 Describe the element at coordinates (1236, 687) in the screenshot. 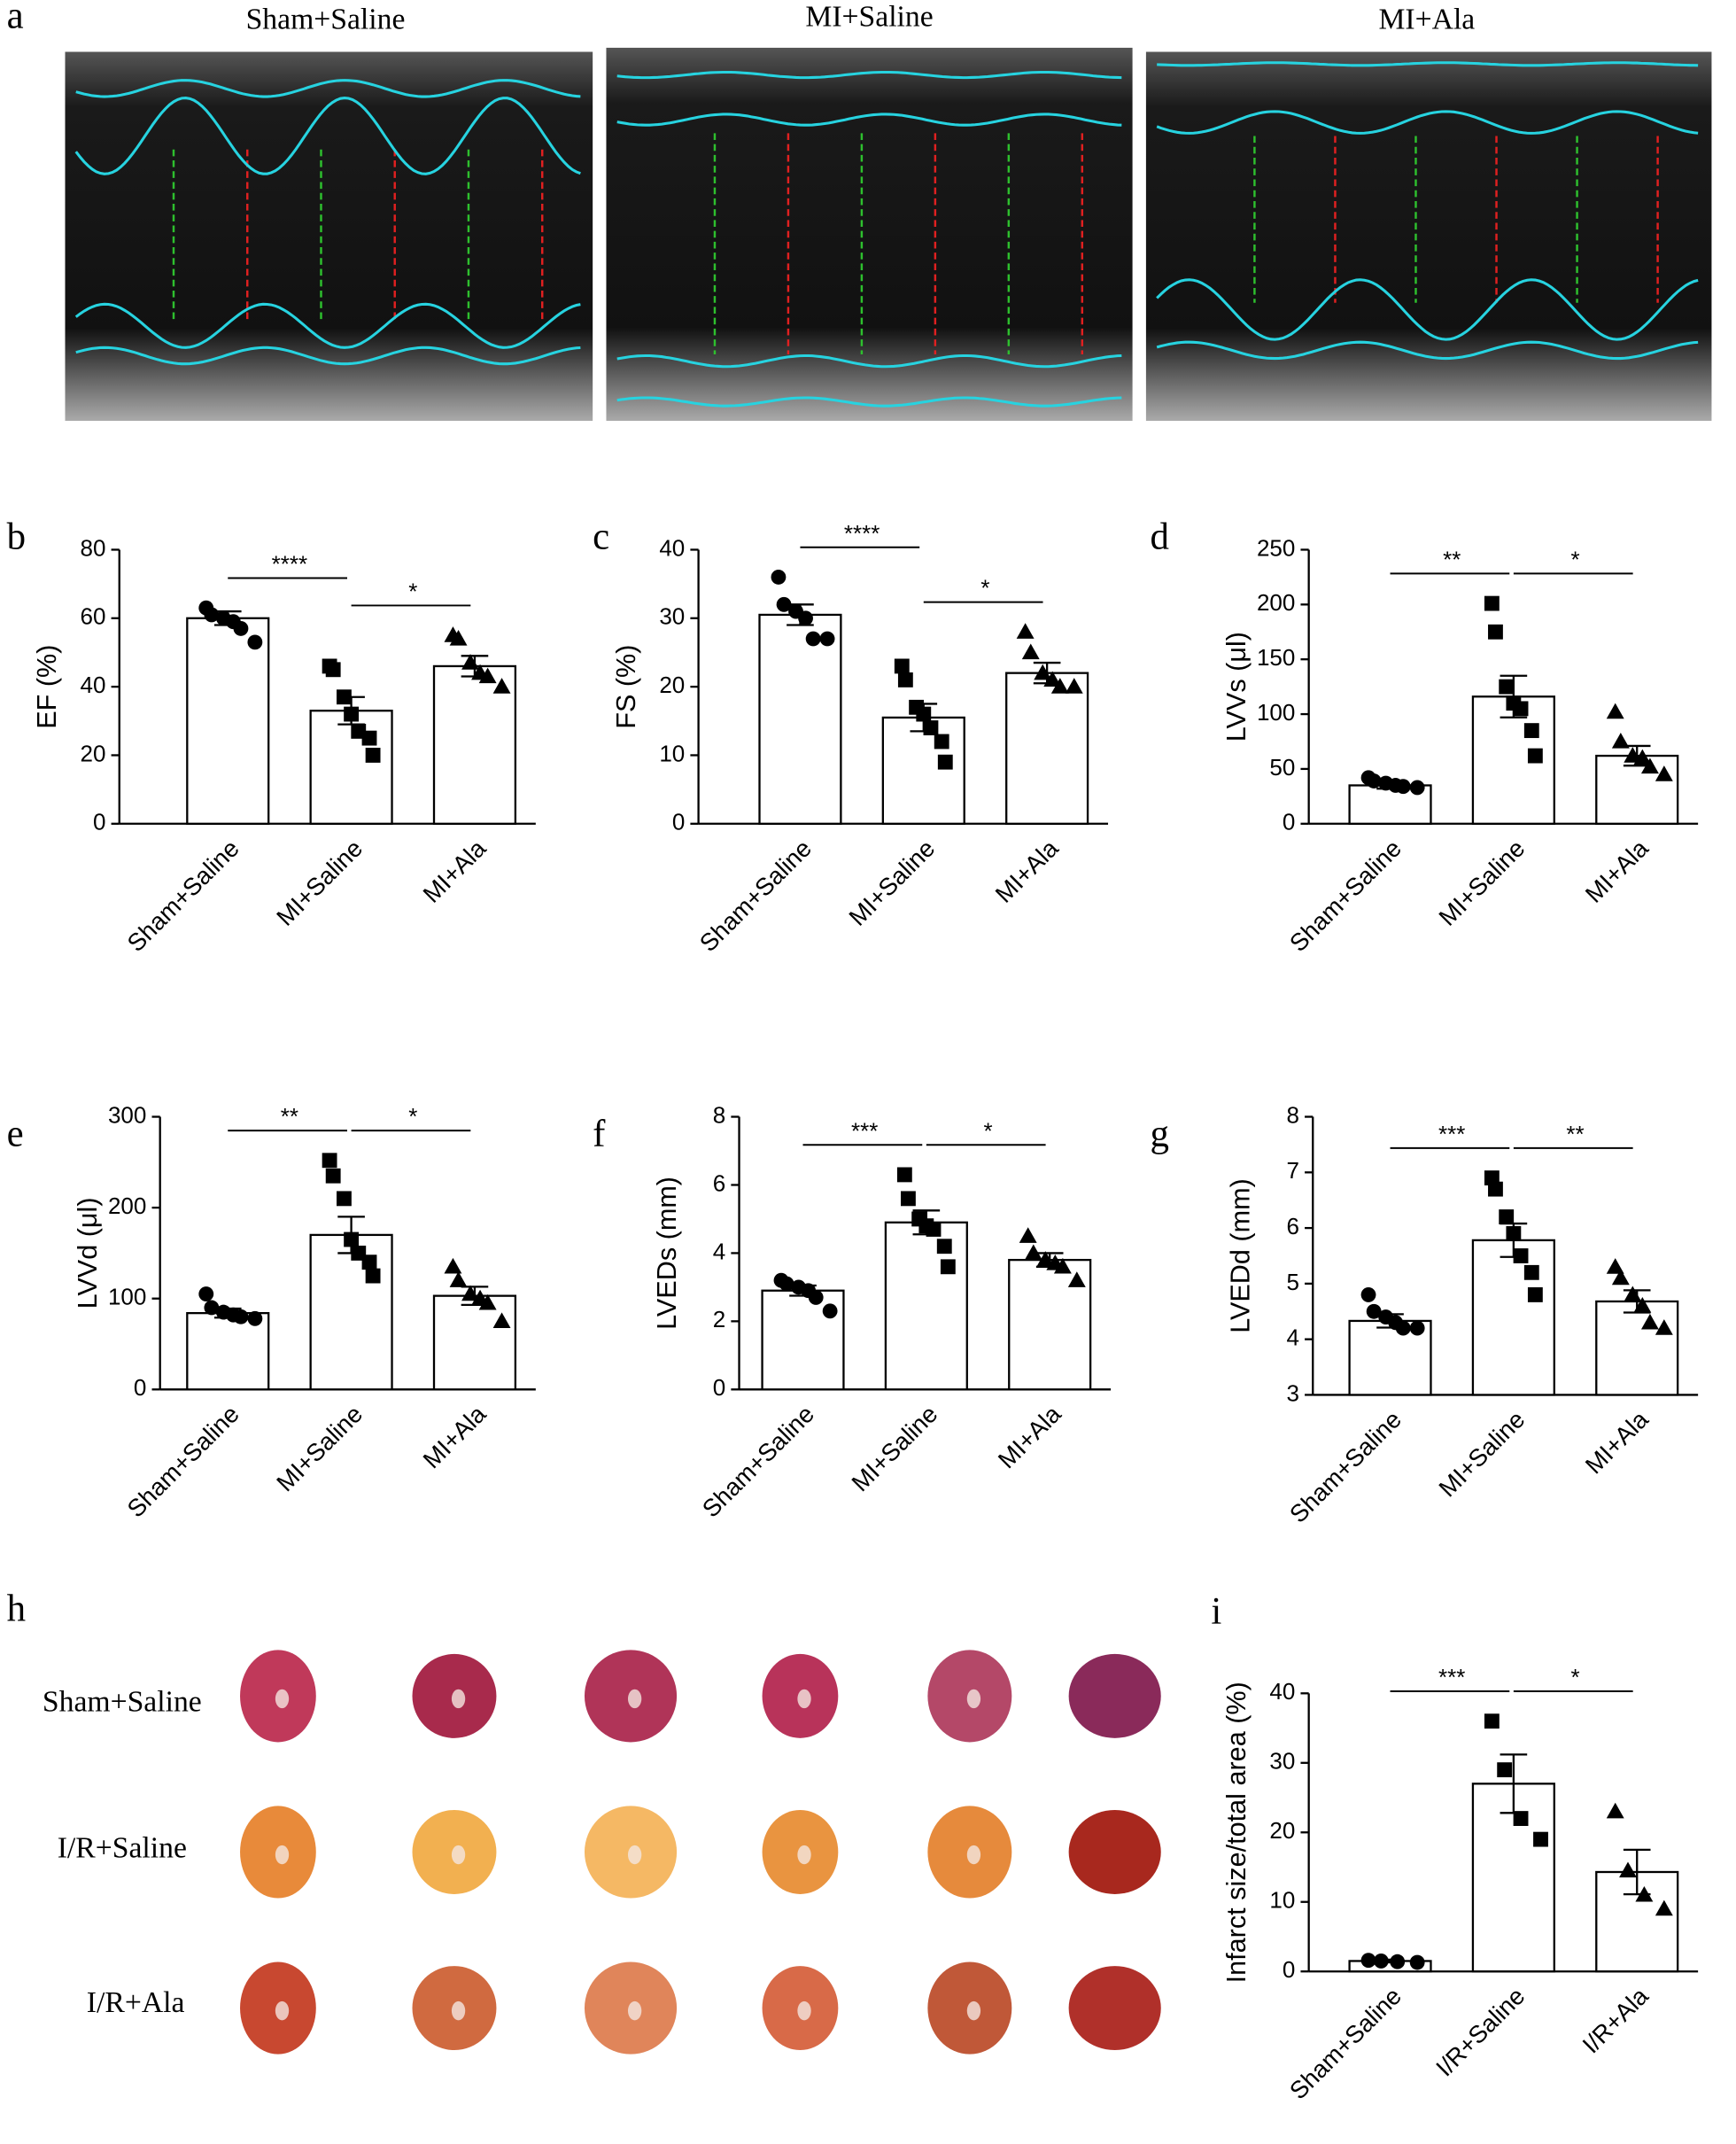

I see `y-axis-label: LVVs (μl)` at that location.